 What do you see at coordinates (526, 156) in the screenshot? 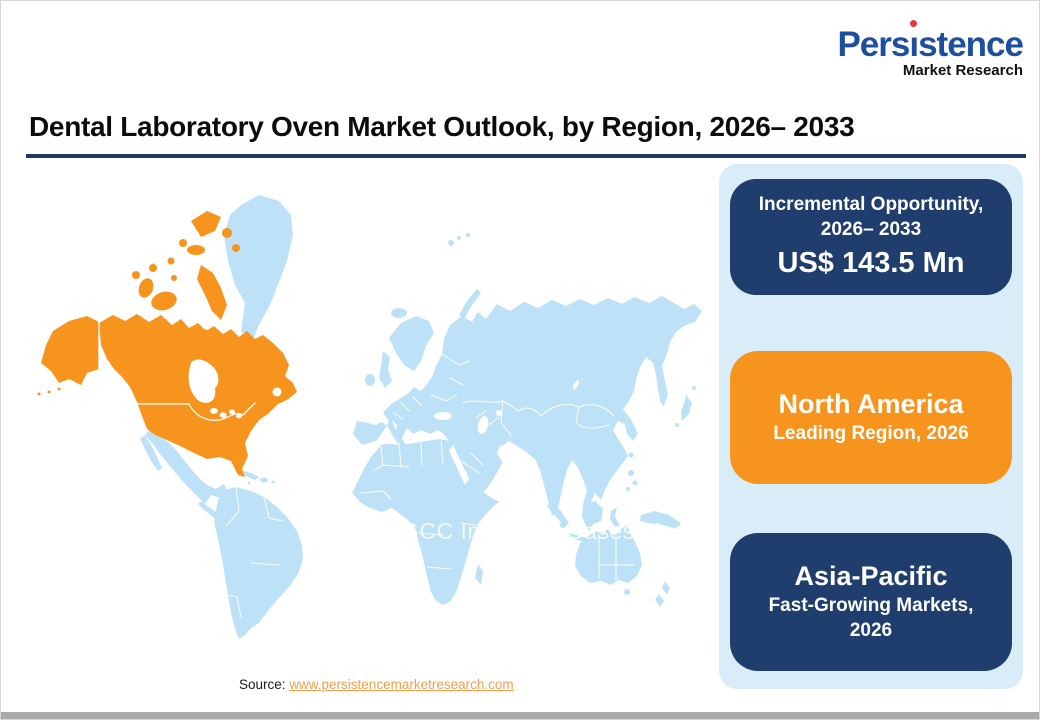
I see `title-underline` at bounding box center [526, 156].